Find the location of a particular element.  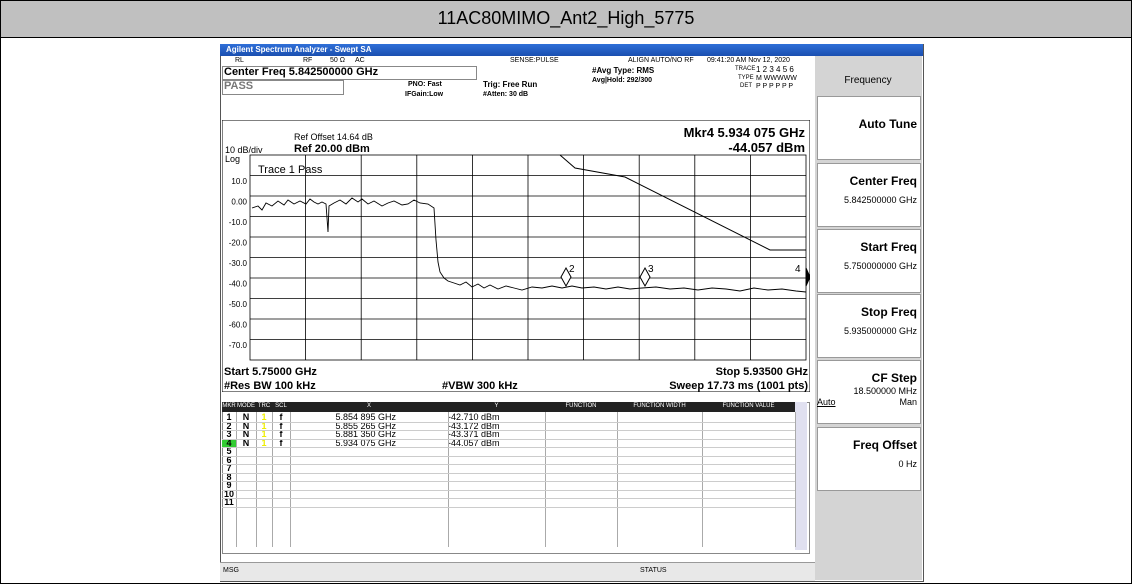

status-datetime: 09:41:20 AM Nov 12, 2020 is located at coordinates (748, 60).